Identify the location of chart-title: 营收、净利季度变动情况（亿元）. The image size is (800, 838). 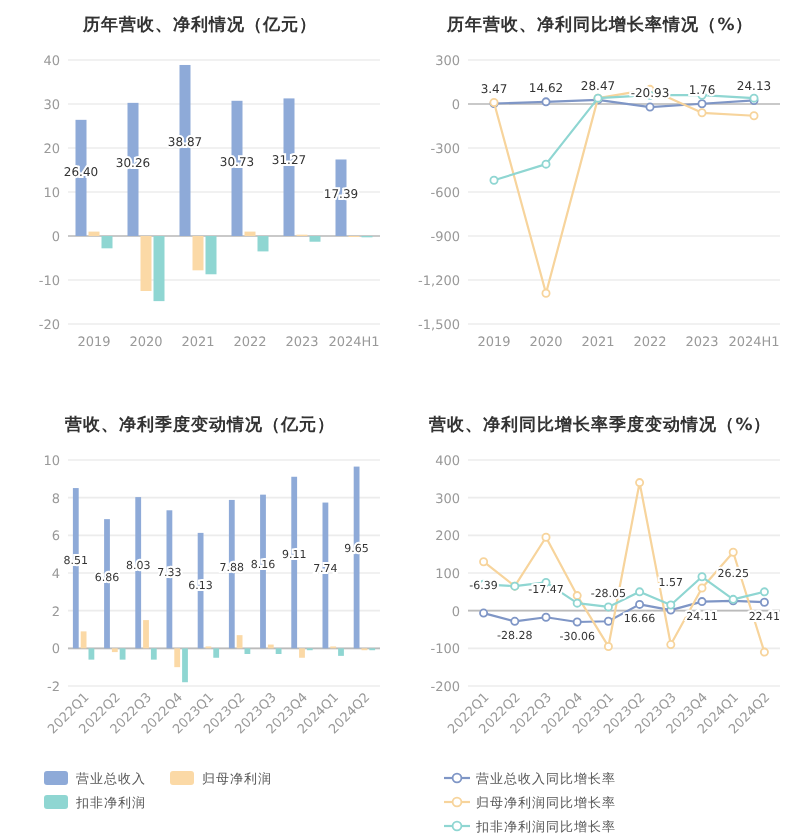
(199, 425).